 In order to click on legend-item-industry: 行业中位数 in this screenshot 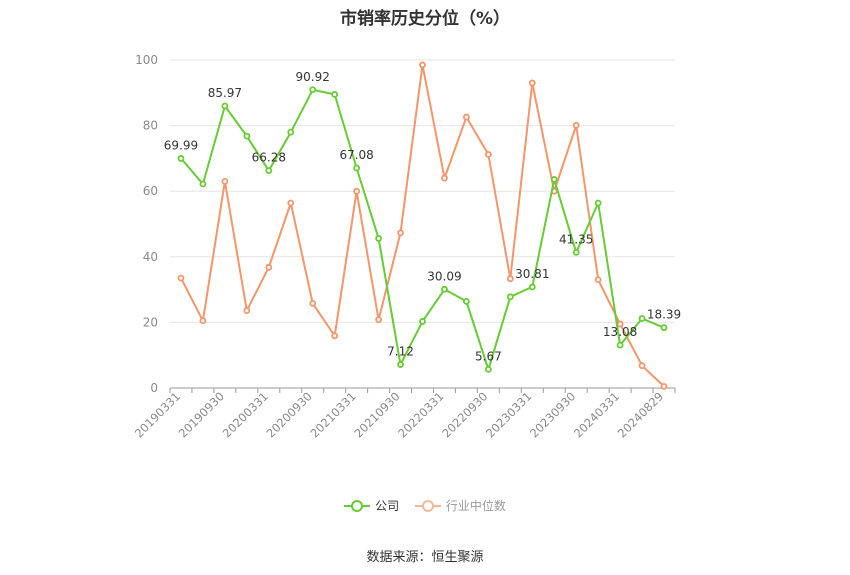, I will do `click(460, 505)`.